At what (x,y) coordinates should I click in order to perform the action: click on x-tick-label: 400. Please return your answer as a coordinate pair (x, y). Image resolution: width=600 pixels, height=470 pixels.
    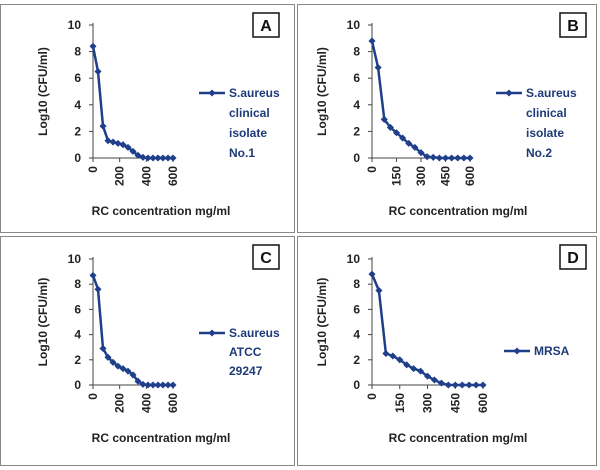
    Looking at the image, I should click on (146, 176).